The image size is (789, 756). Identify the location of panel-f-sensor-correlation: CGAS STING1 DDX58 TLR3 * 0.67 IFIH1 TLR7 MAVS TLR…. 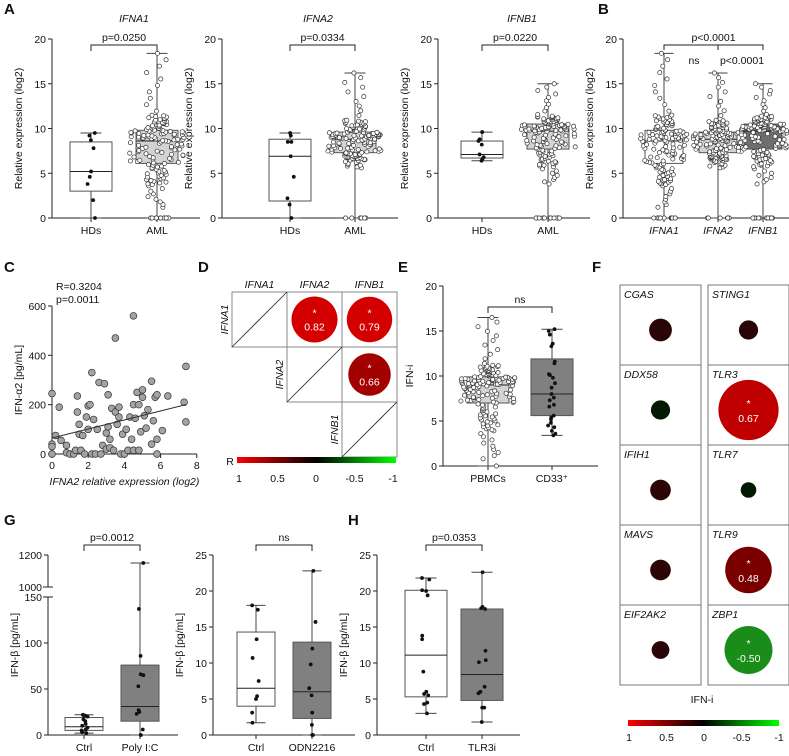
(704, 514).